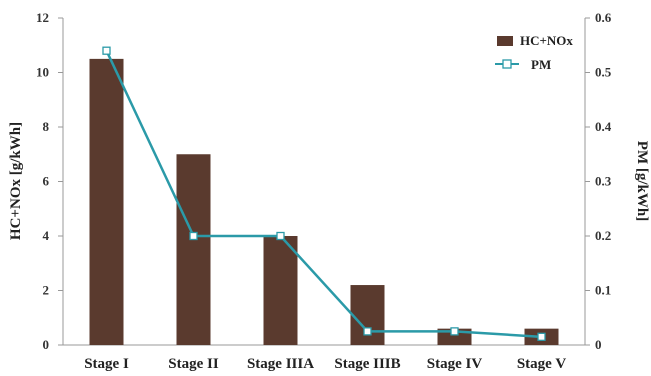 The image size is (651, 376). I want to click on right-tick-label: 0.4, so click(603, 126).